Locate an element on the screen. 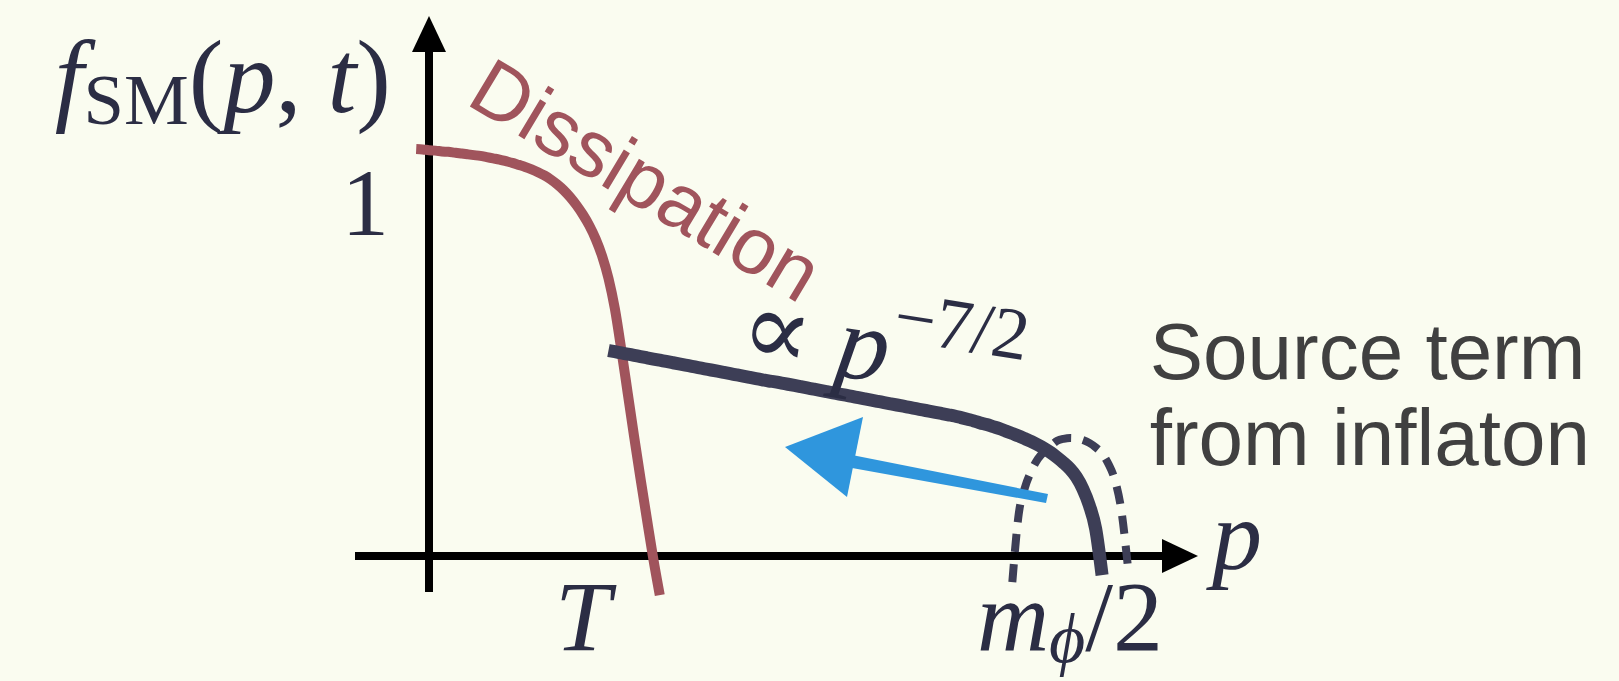  x-tick-label: T is located at coordinates (586, 616).